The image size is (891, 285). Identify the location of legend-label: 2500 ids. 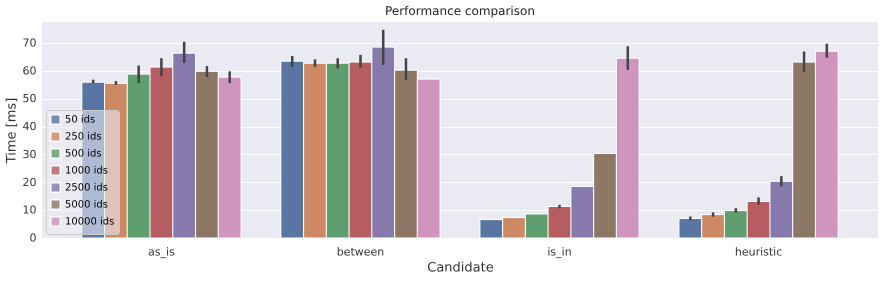
(86, 188).